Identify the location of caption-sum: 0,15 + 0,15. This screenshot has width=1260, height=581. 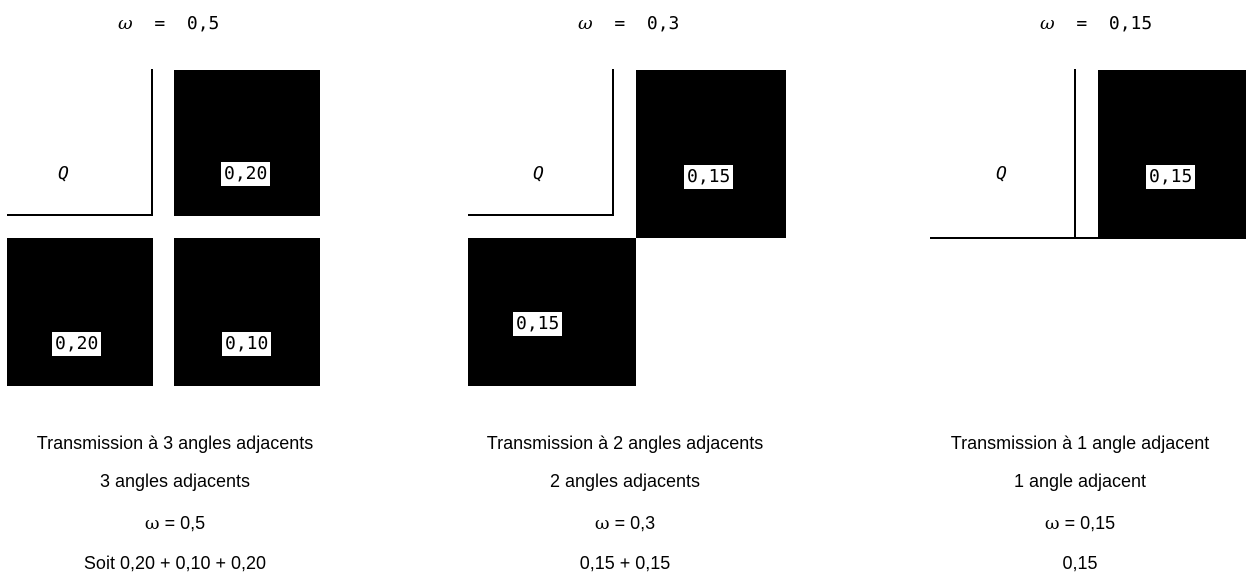
(625, 563).